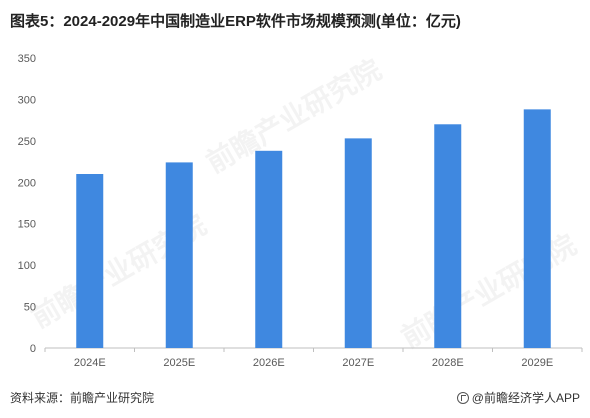 This screenshot has height=418, width=590. What do you see at coordinates (27, 100) in the screenshot?
I see `y-tick-label: 300` at bounding box center [27, 100].